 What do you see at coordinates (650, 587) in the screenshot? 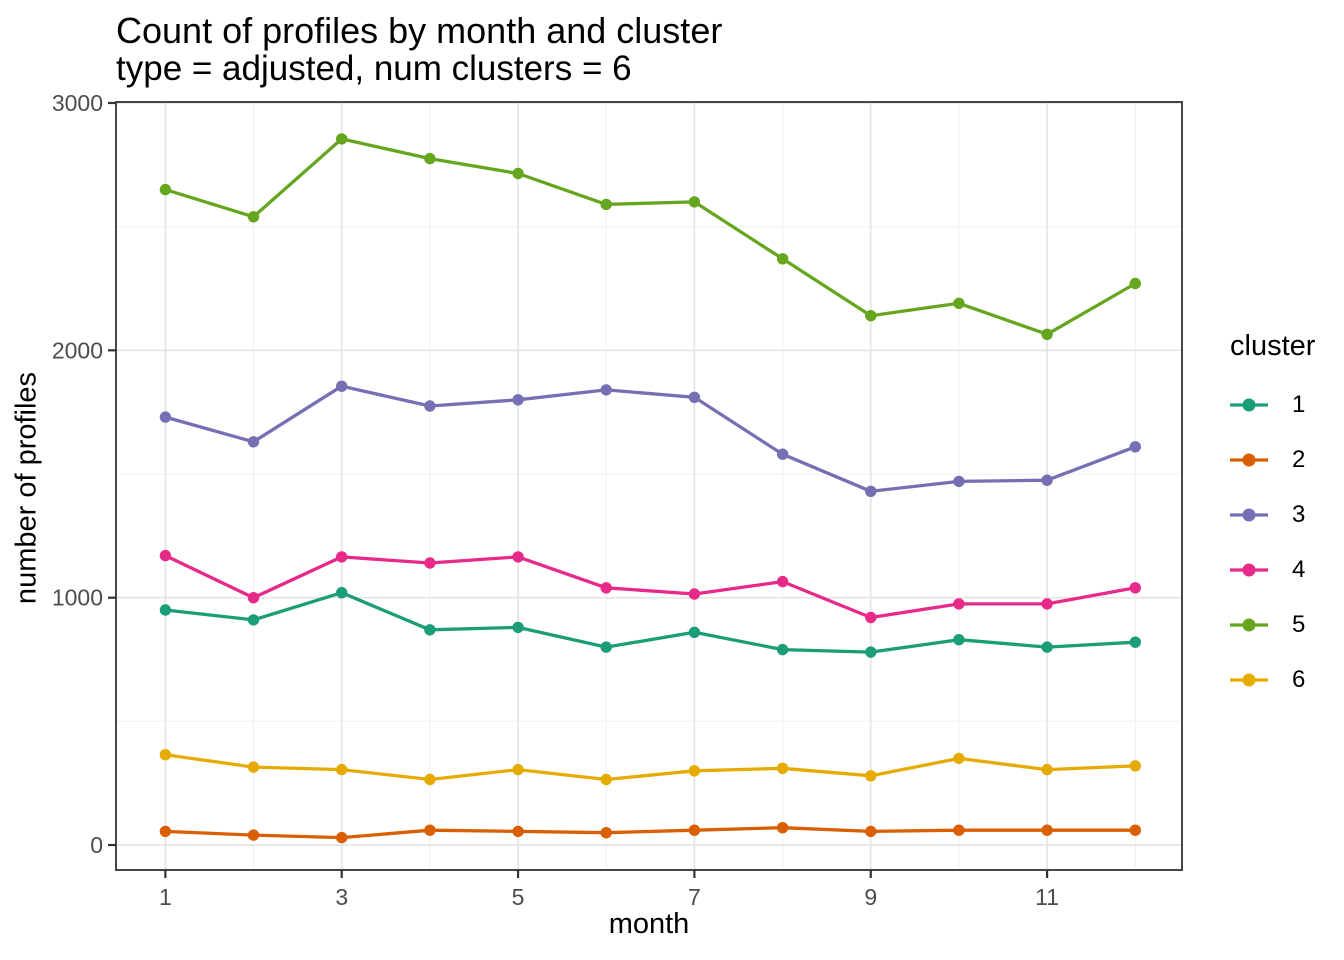
I see `series-4-line` at bounding box center [650, 587].